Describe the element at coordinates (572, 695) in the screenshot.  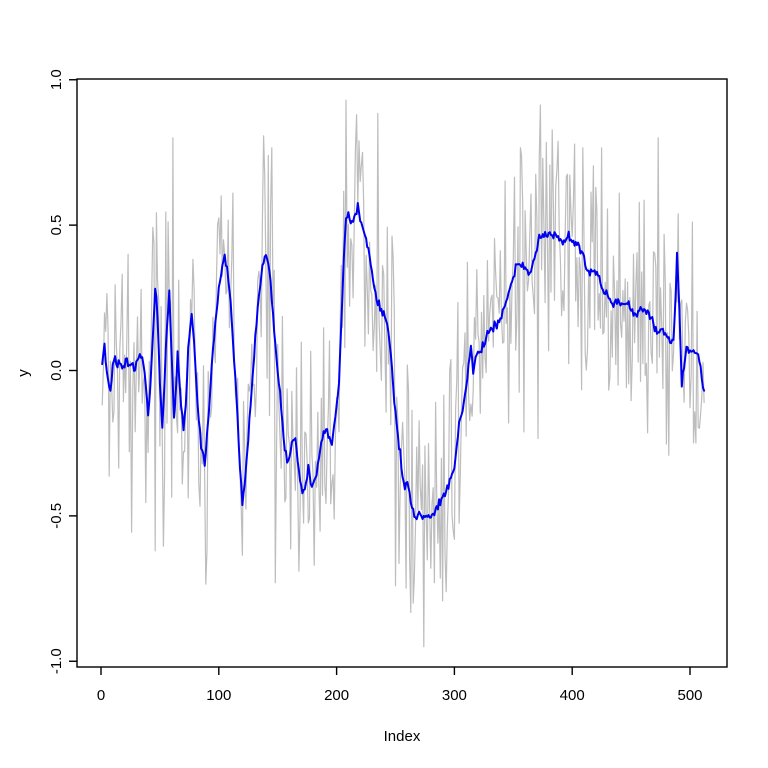
I see `x-tick-label: 400` at that location.